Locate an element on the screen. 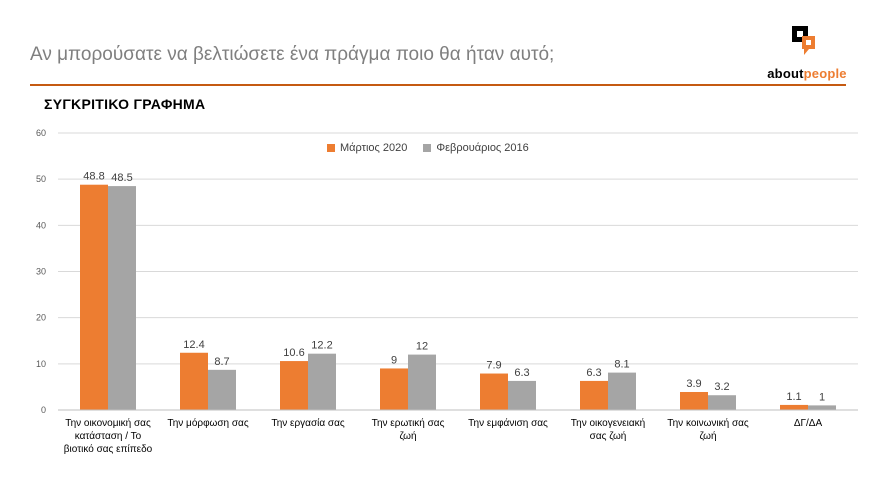 This screenshot has height=488, width=880. x-tick-label: Την κοινωνική σας ζωή is located at coordinates (708, 429).